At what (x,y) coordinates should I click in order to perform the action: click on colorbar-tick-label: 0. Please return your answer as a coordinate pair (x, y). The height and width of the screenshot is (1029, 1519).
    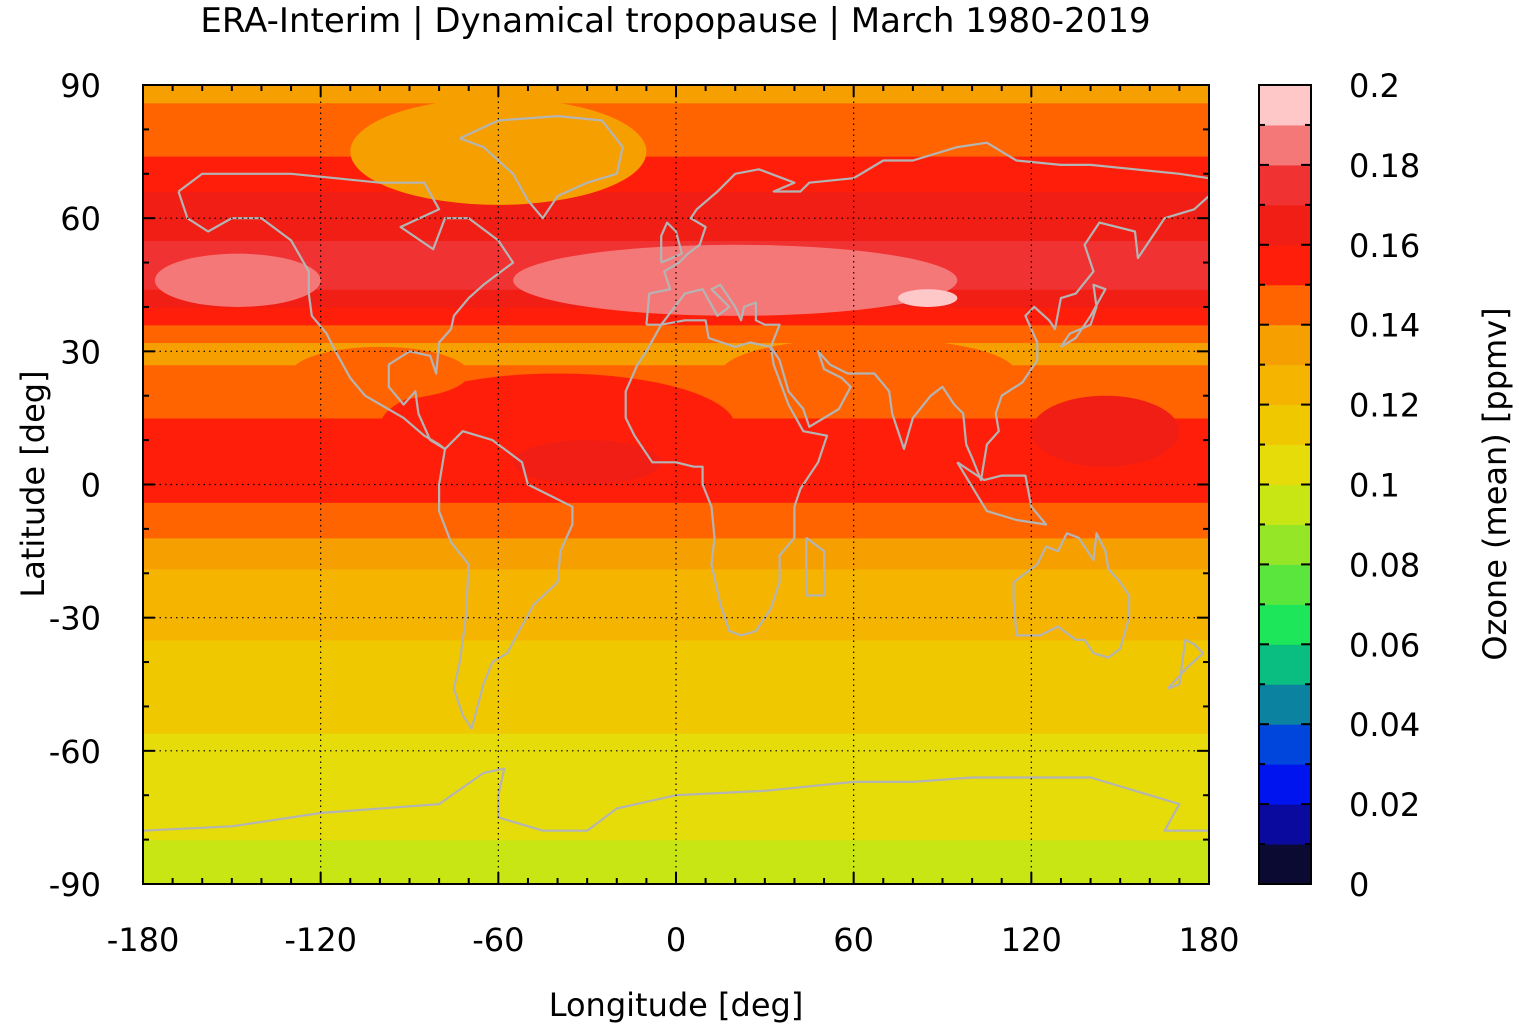
    Looking at the image, I should click on (1359, 885).